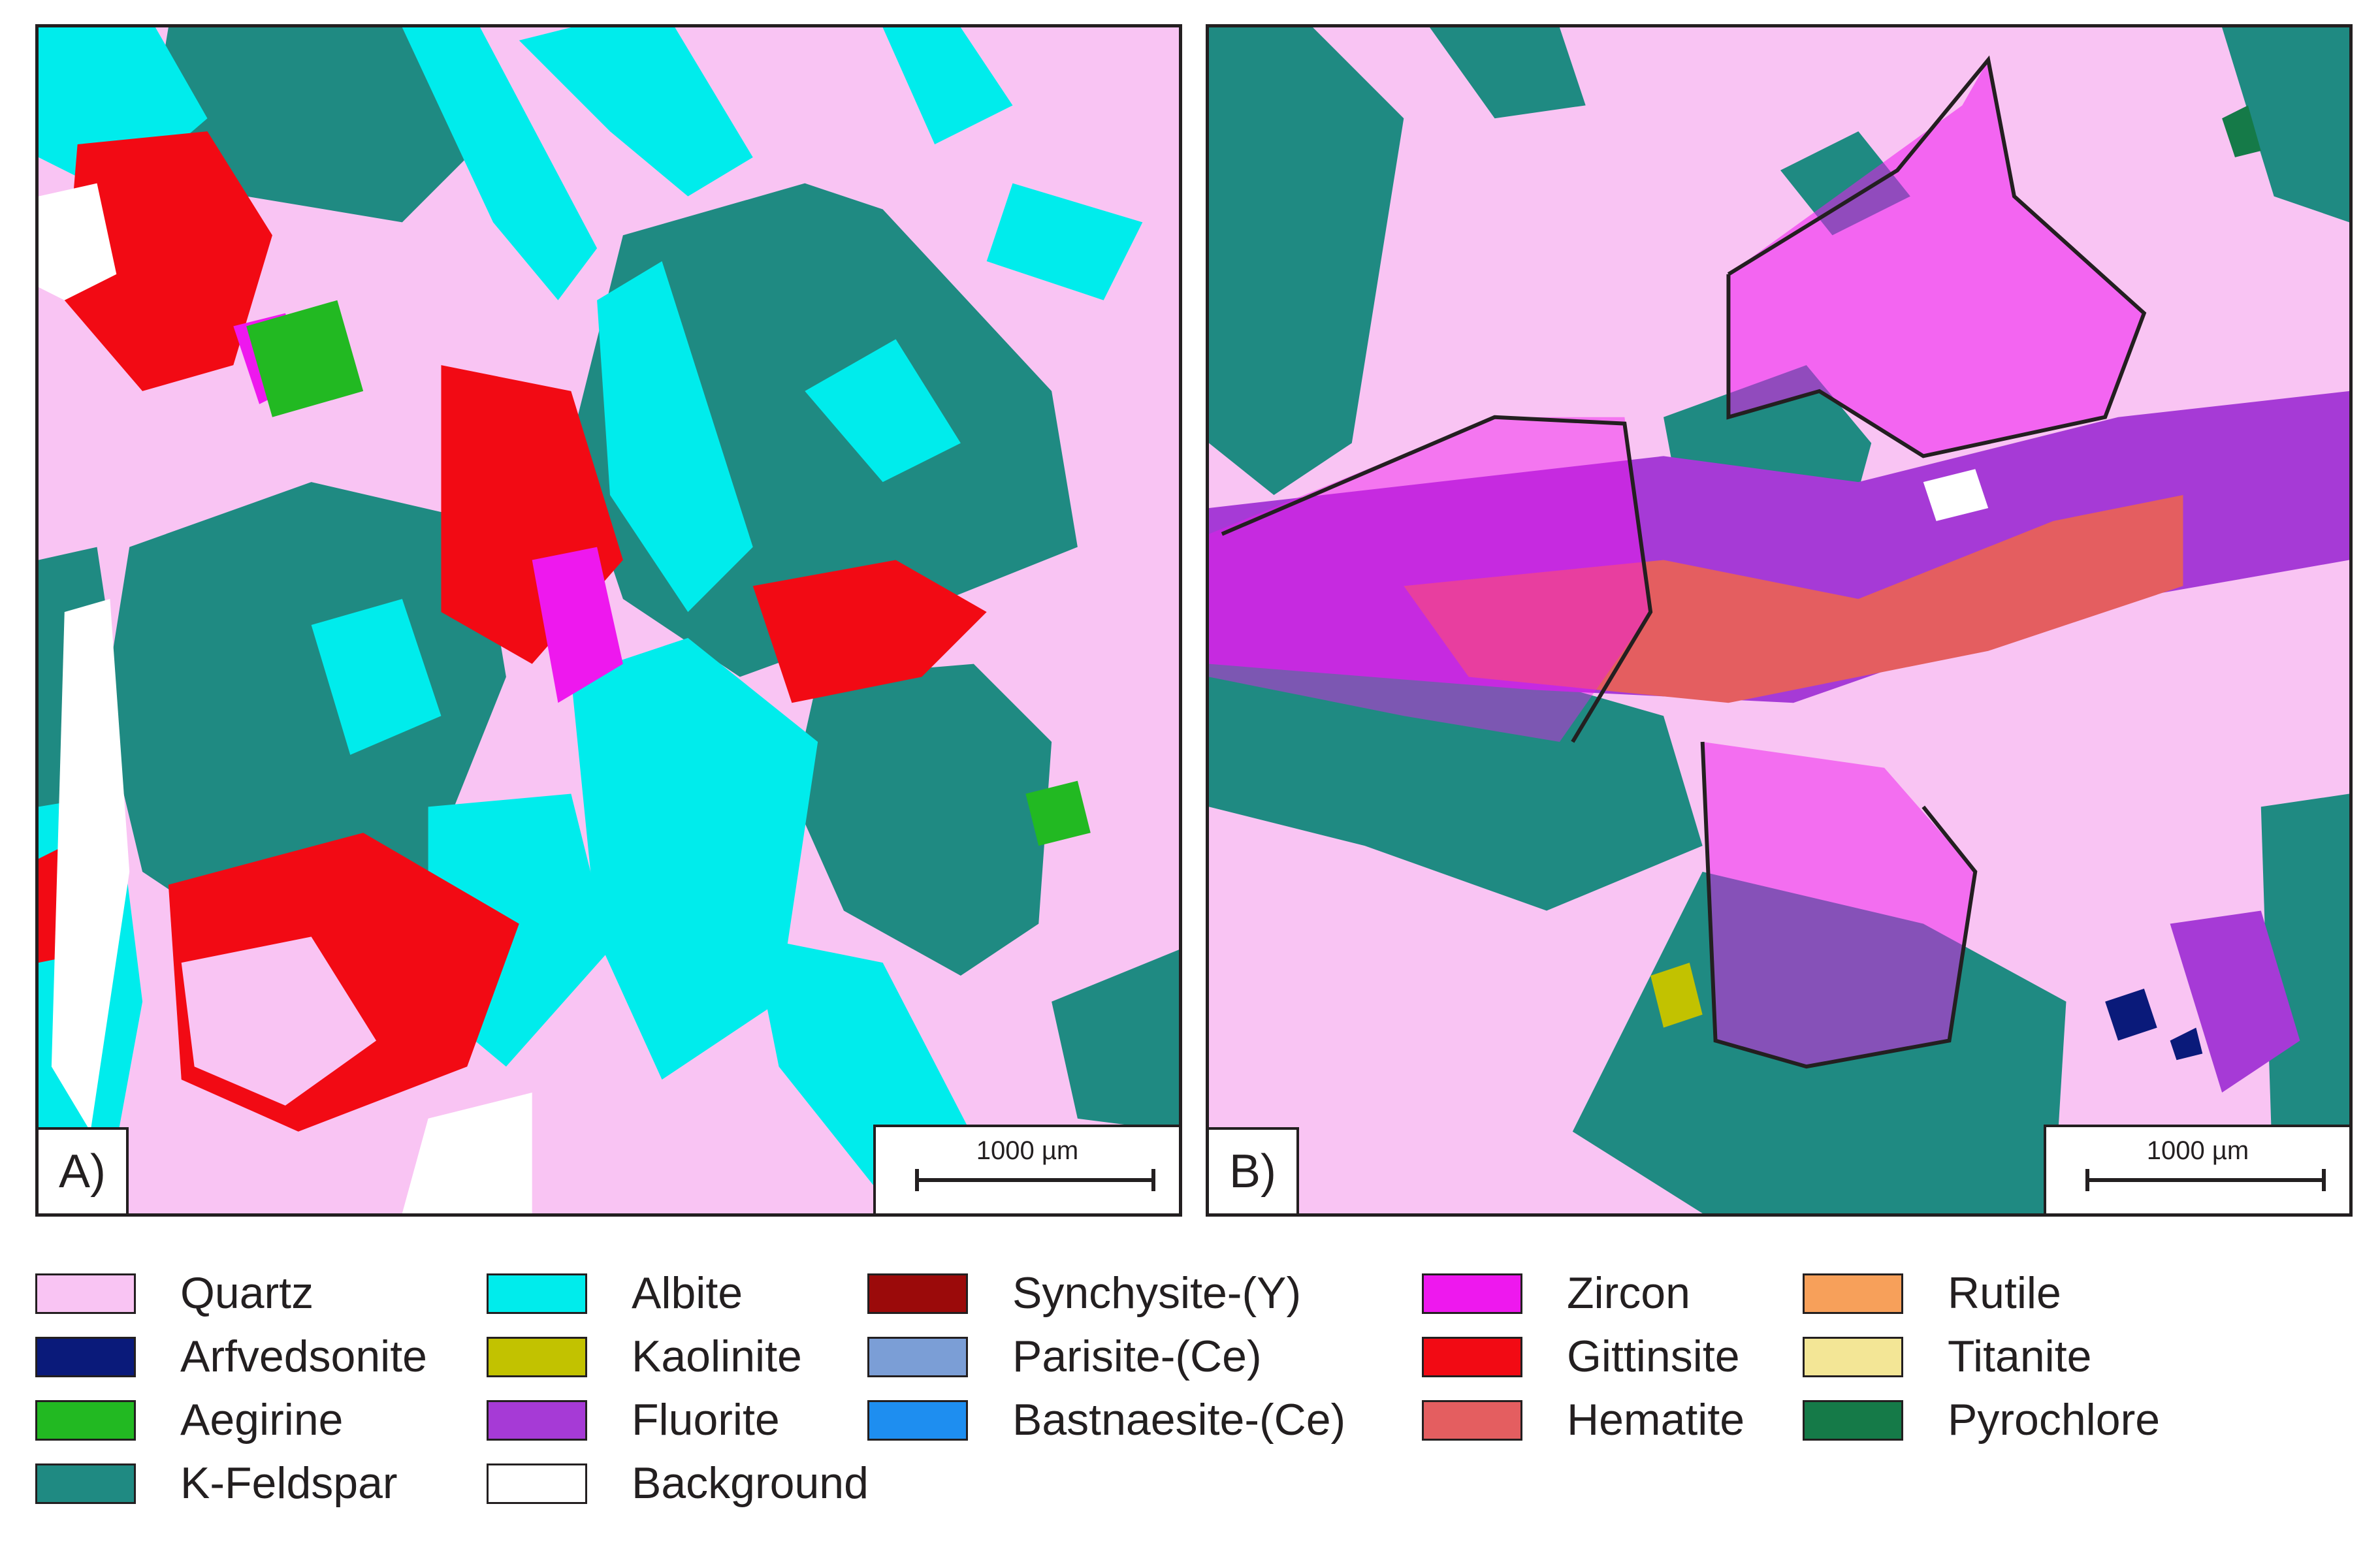 The image size is (2380, 1551). Describe the element at coordinates (262, 1420) in the screenshot. I see `legend-label: Aegirine` at that location.